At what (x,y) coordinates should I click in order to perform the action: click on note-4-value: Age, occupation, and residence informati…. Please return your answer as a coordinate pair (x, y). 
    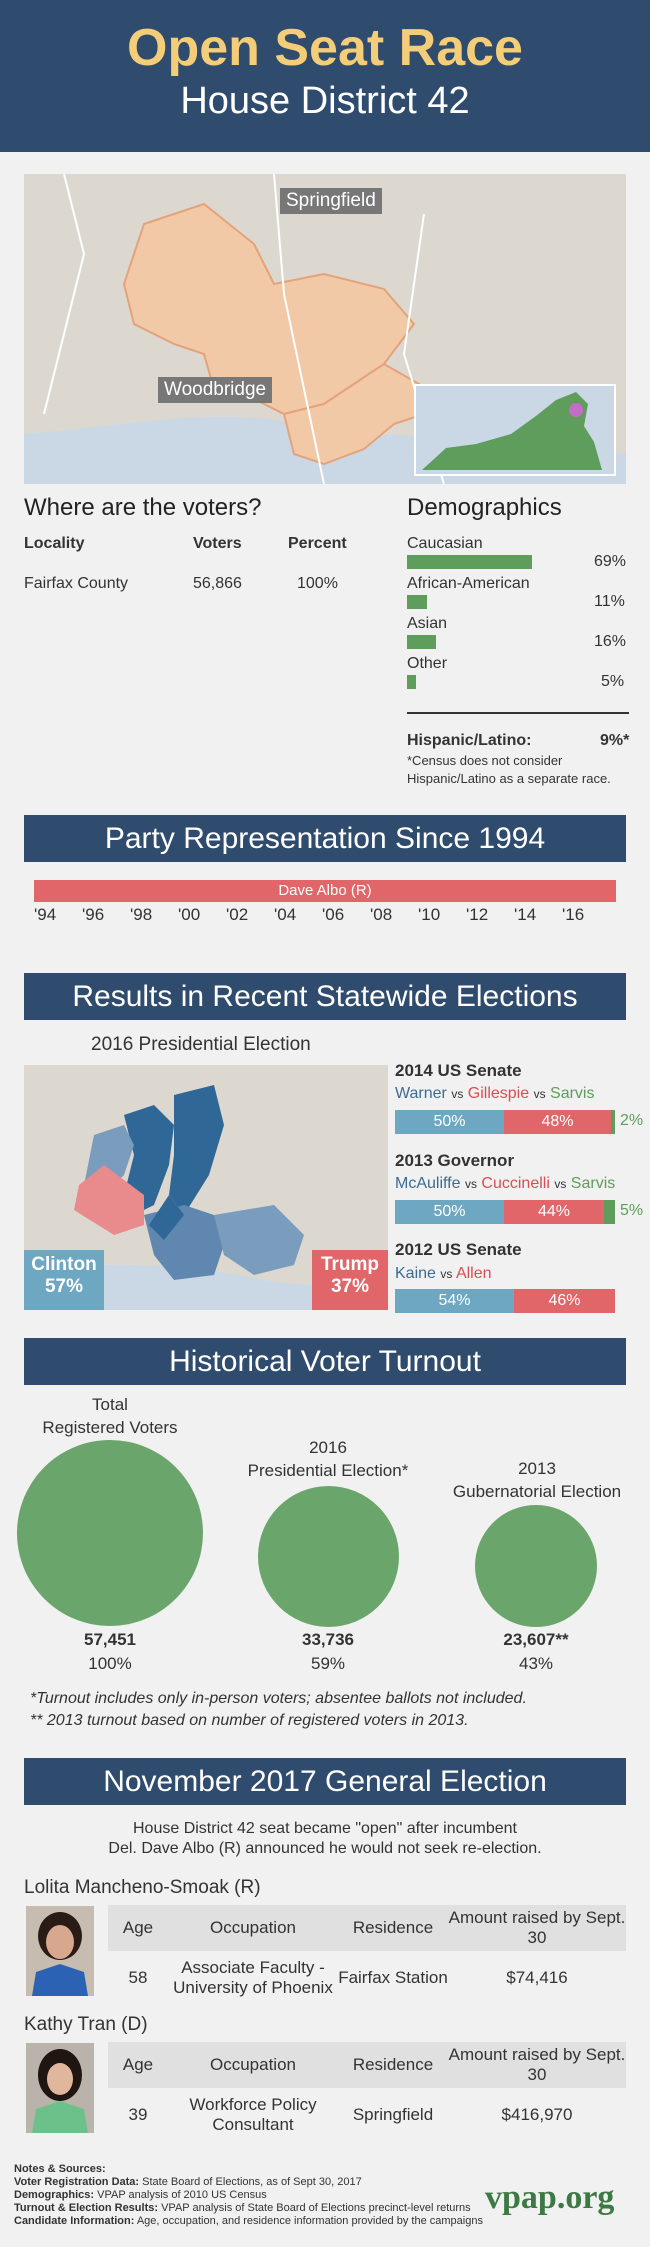
    Looking at the image, I should click on (309, 2221).